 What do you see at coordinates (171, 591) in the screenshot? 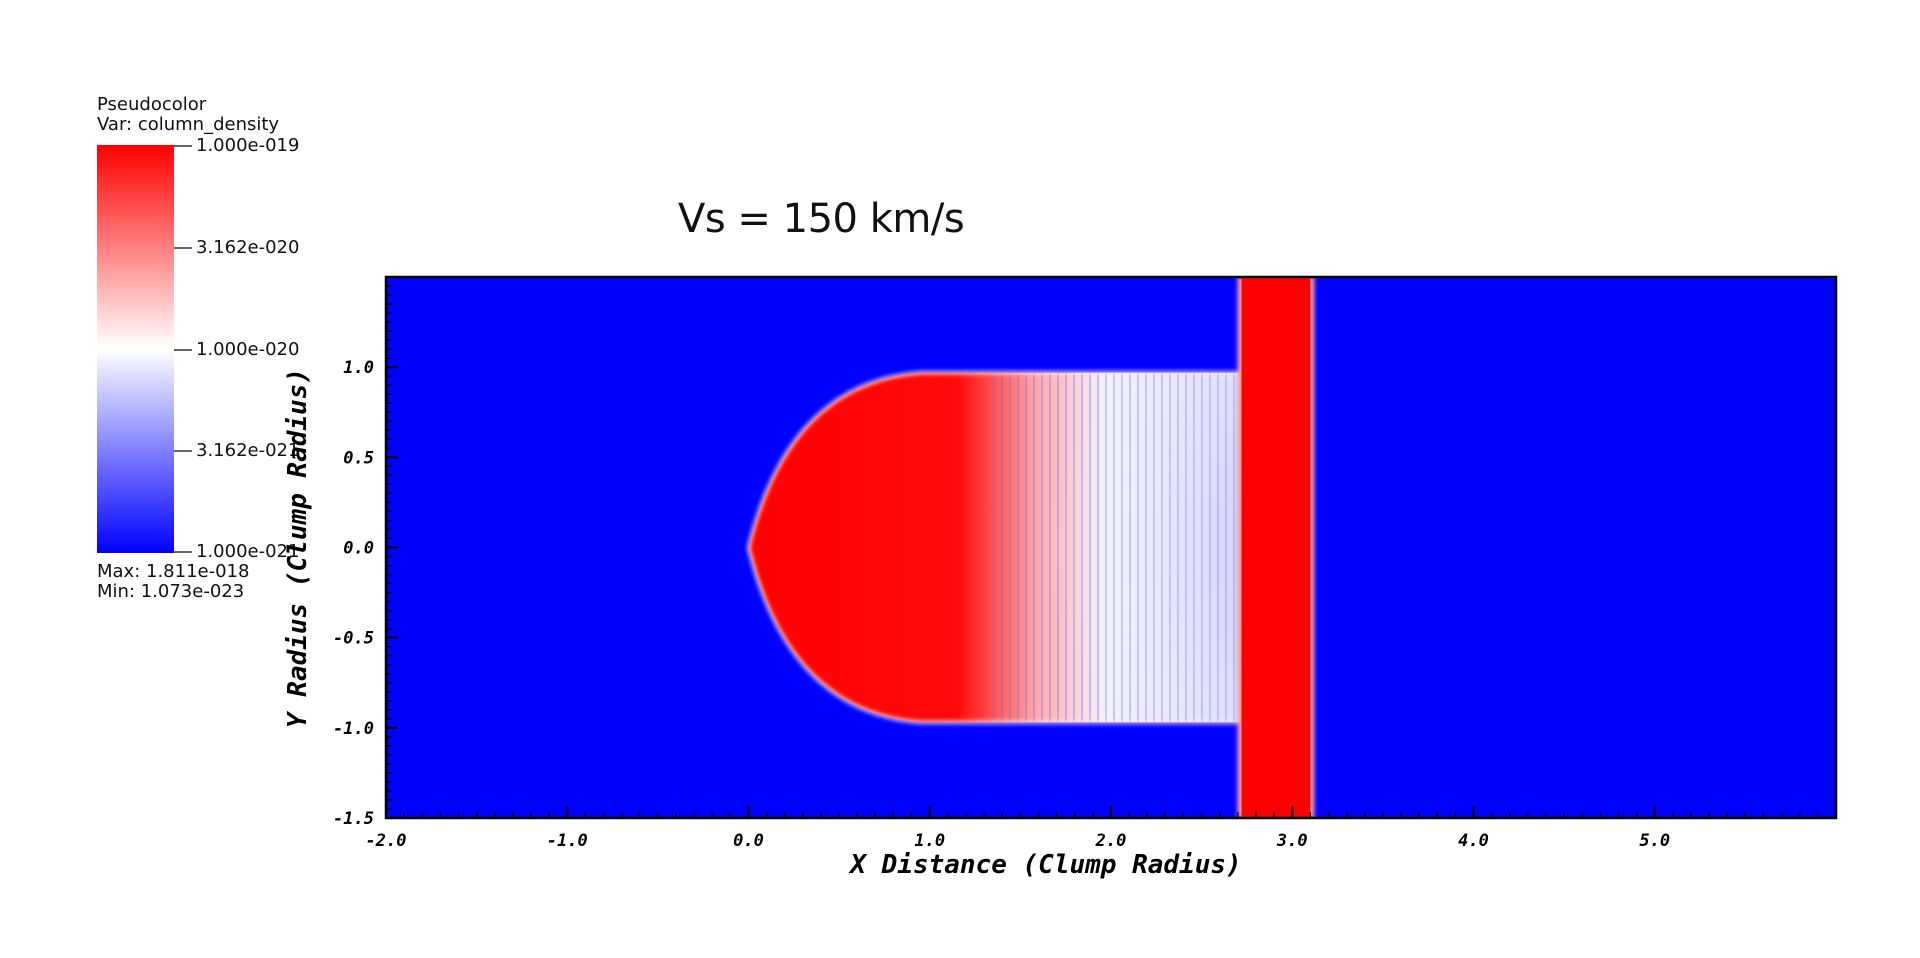
I see `legend-min: Min: 1.073e-023` at bounding box center [171, 591].